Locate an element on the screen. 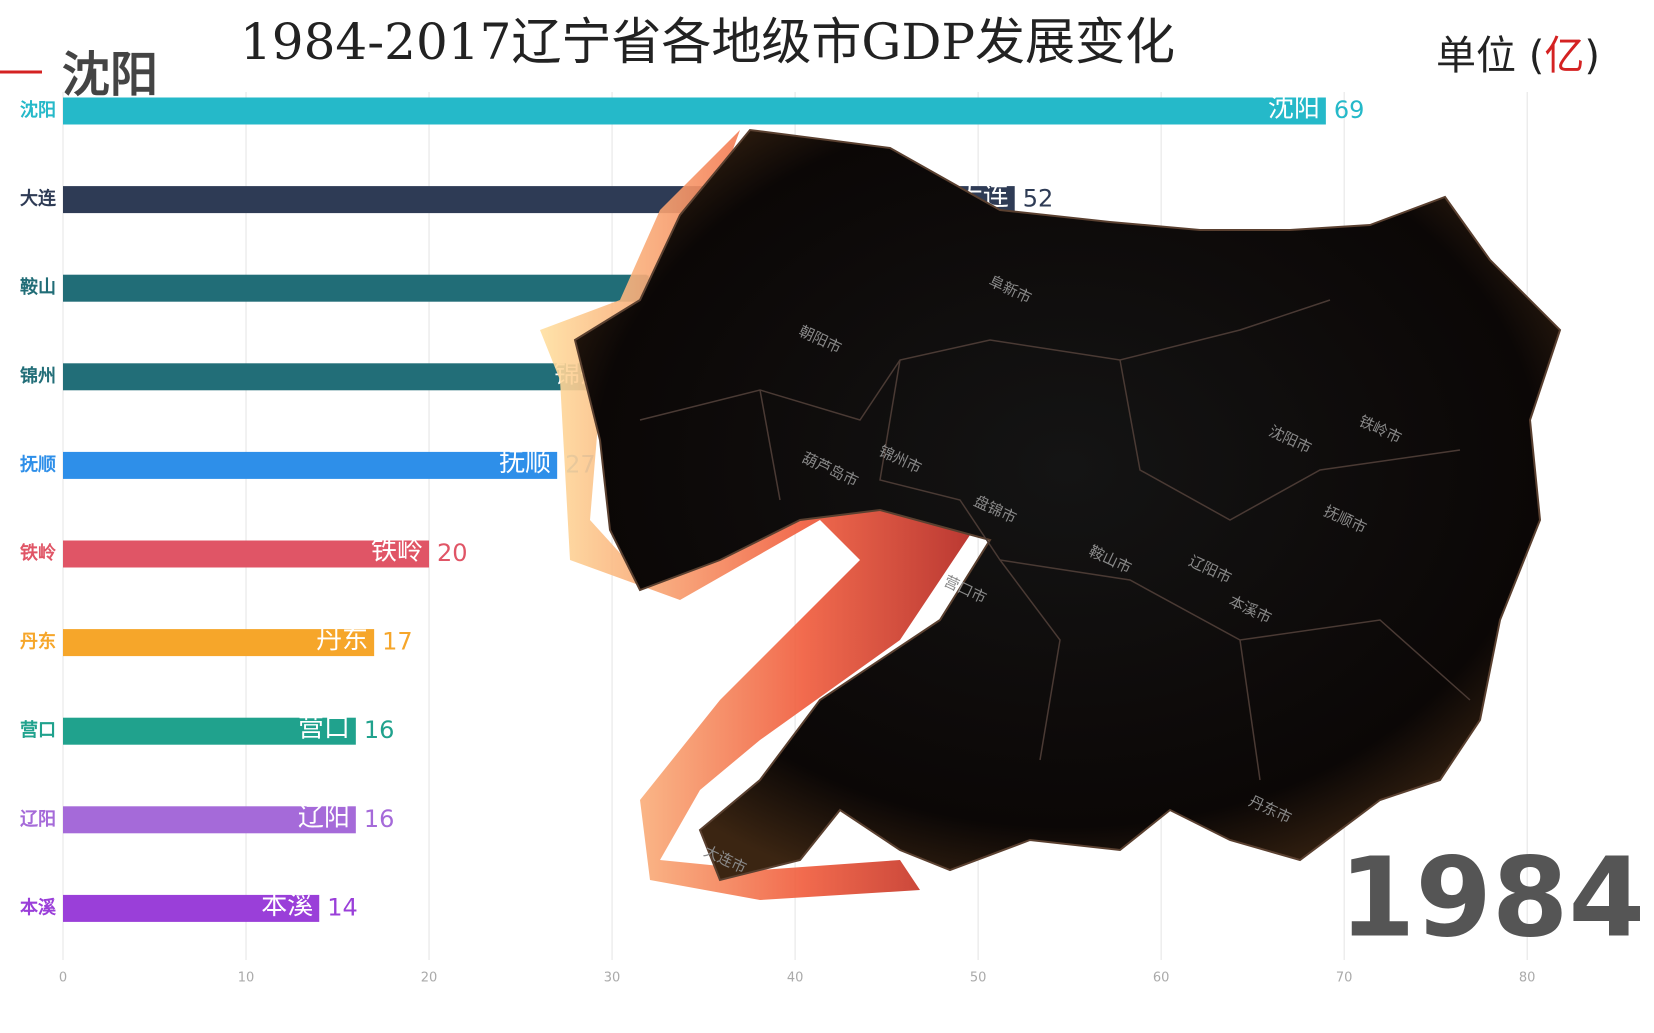 Image resolution: width=1654 pixels, height=1033 pixels. bar-name: 抚顺 is located at coordinates (525, 463).